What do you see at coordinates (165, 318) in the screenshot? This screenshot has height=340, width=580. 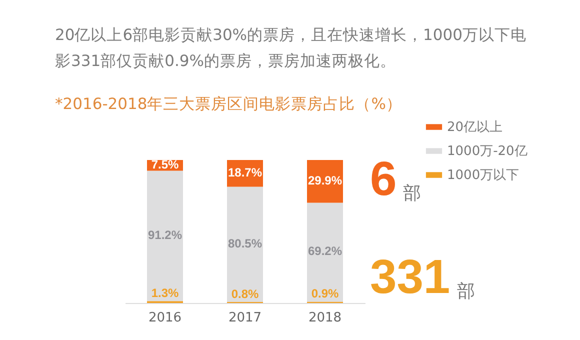 I see `x-tick-label: 2016` at bounding box center [165, 318].